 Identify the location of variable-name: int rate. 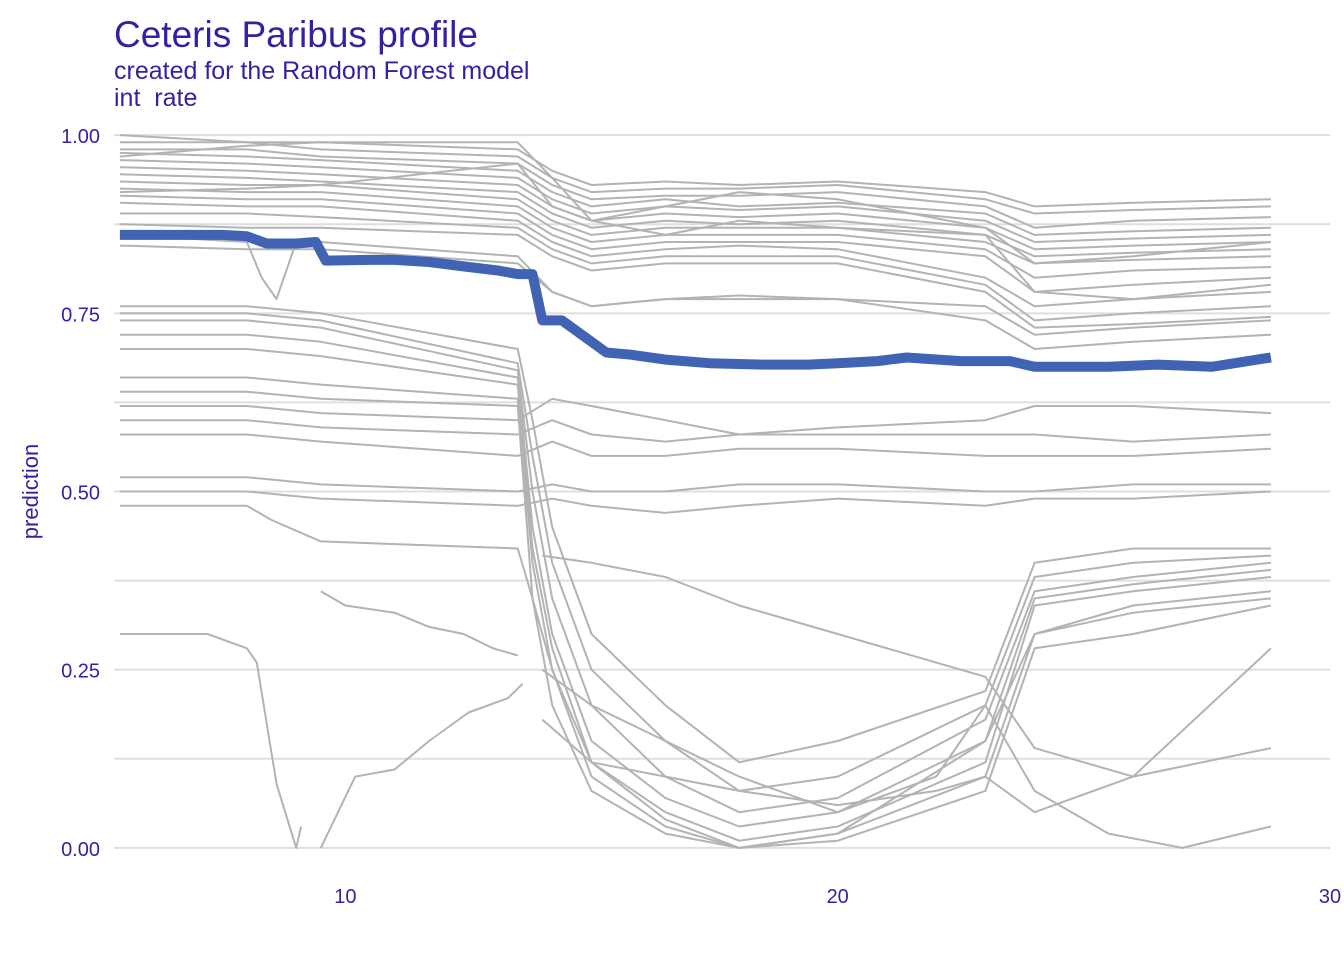
(156, 98).